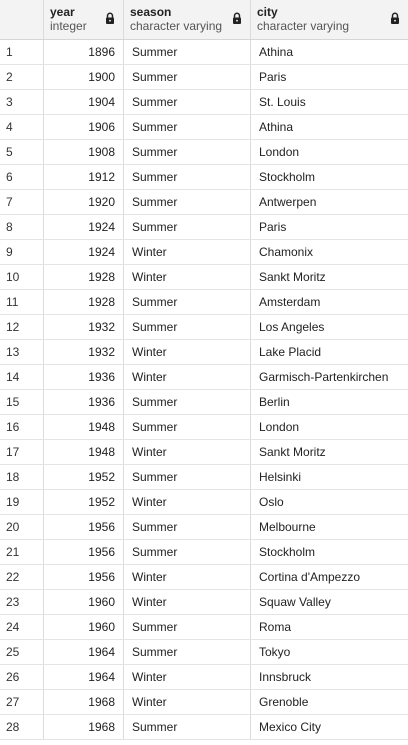 This screenshot has width=408, height=745. I want to click on row-number: 12, so click(22, 327).